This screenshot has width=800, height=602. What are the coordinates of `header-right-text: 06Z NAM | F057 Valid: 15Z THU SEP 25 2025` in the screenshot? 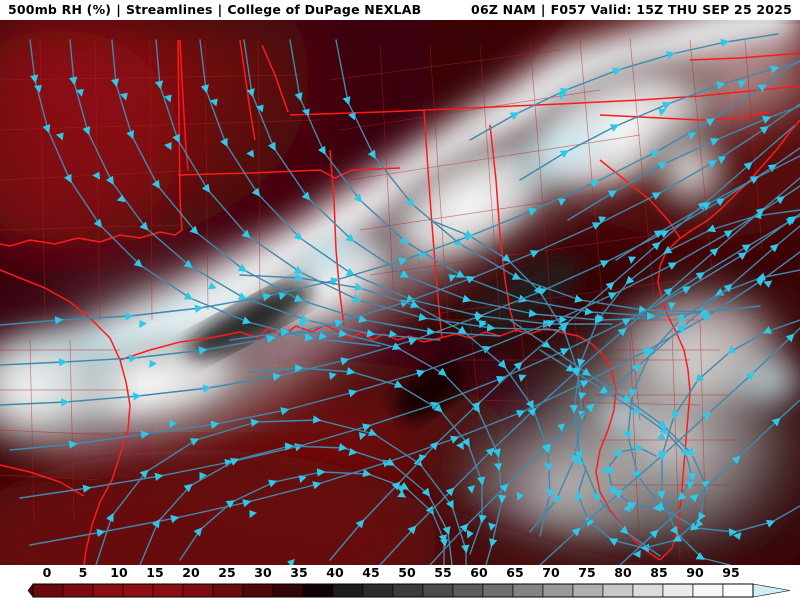 It's located at (631, 9).